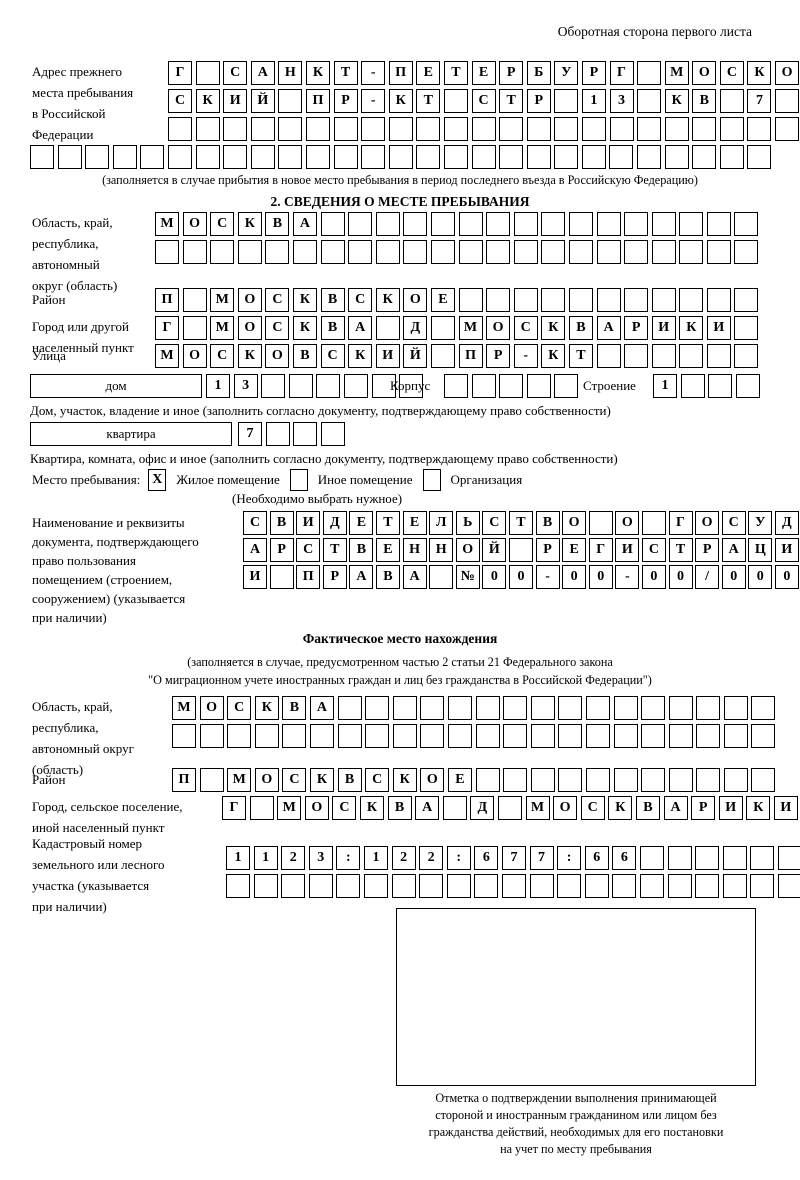 This screenshot has height=1180, width=800. I want to click on doc-req-row-3: И П Р А В А № 0 0-0 0-0 0/0 0 0, so click(521, 577).